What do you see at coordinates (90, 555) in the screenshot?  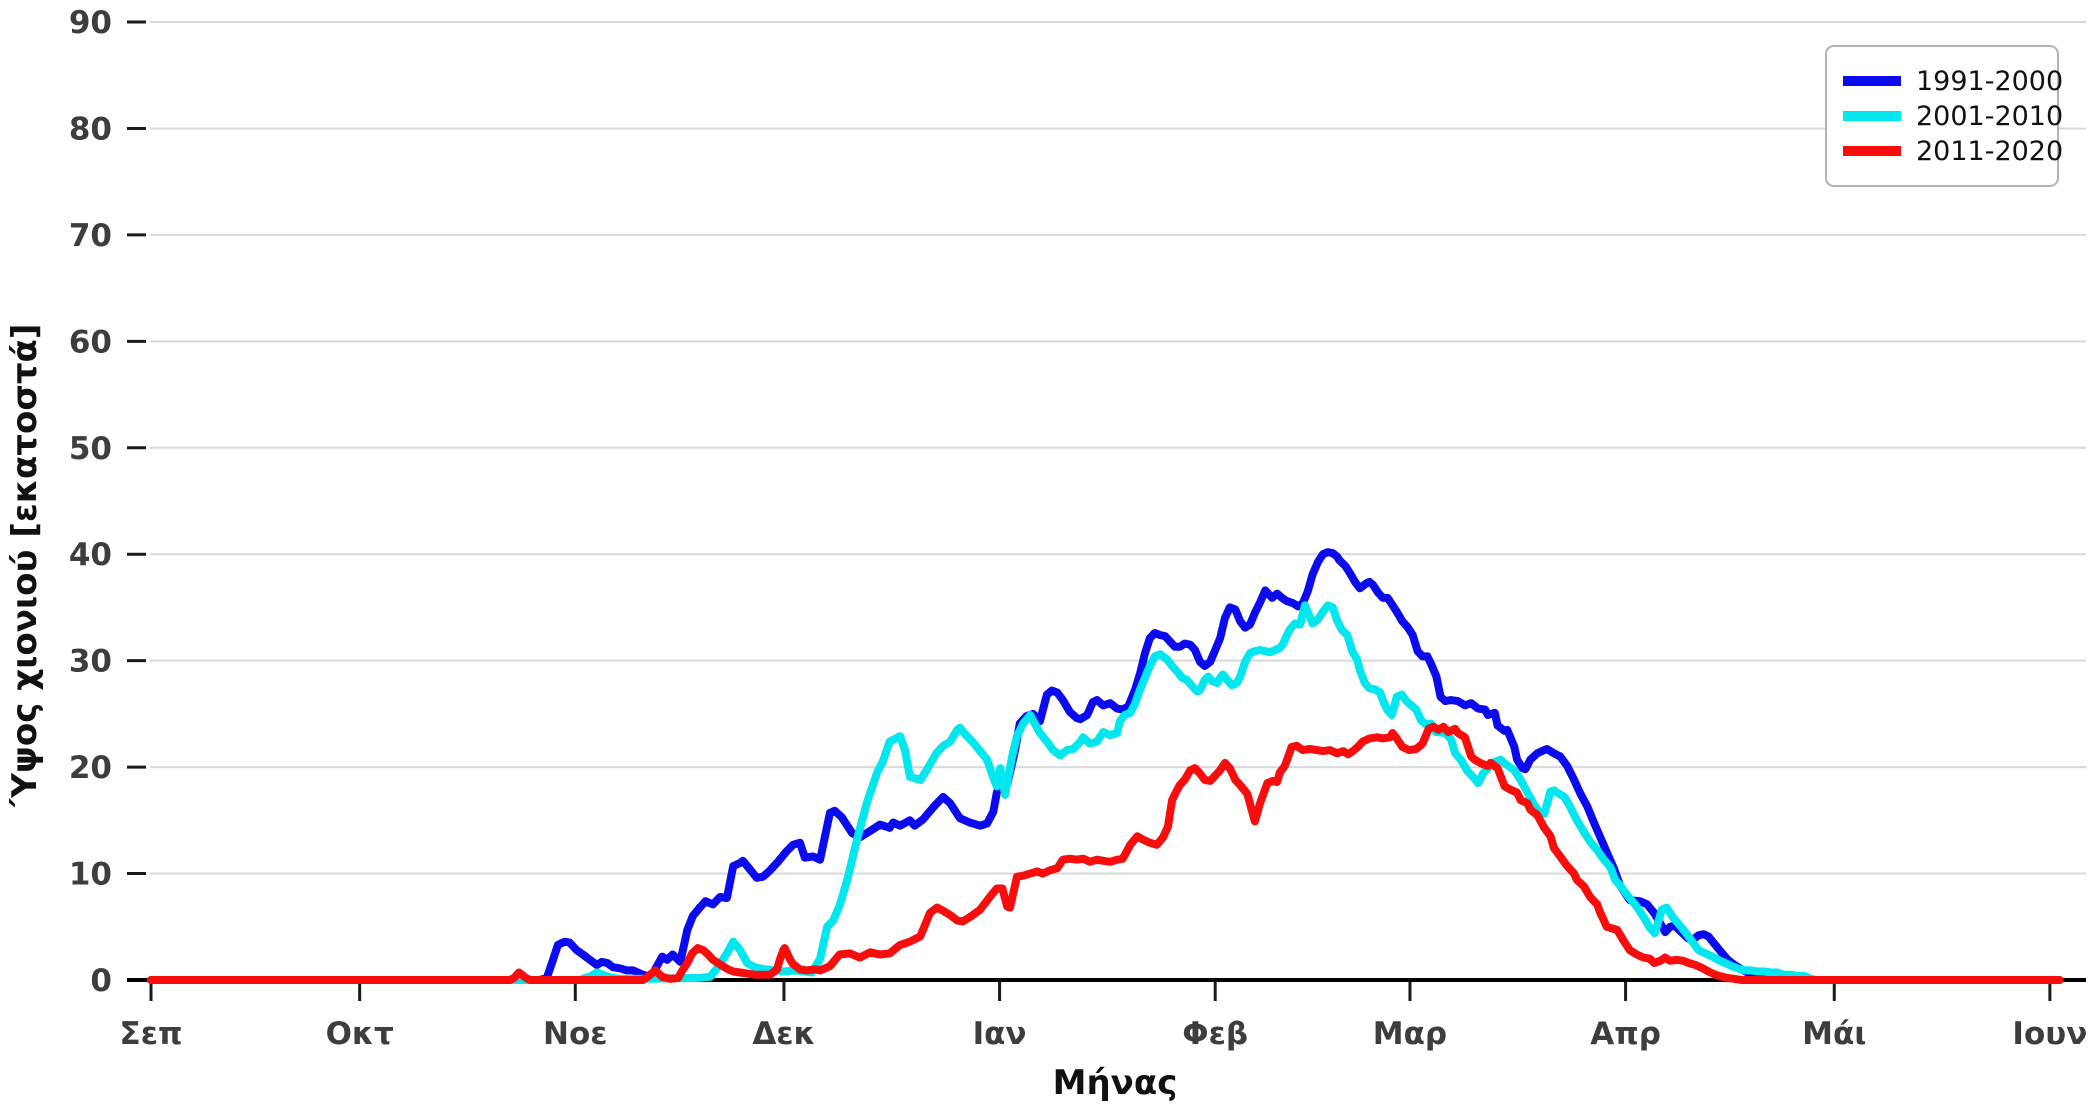 I see `y-tick-label: 40` at bounding box center [90, 555].